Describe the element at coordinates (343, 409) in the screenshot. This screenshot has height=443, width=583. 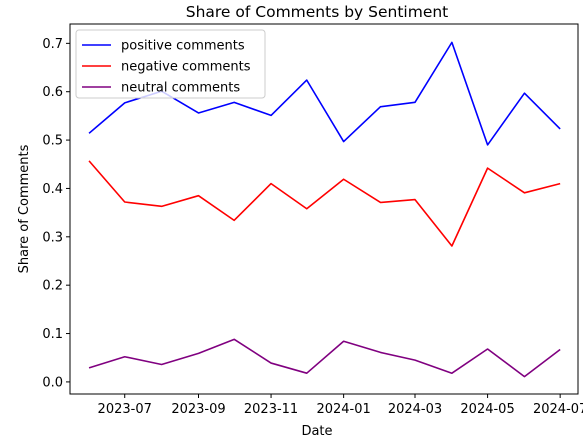
I see `x-tick-label: 2024-01` at that location.